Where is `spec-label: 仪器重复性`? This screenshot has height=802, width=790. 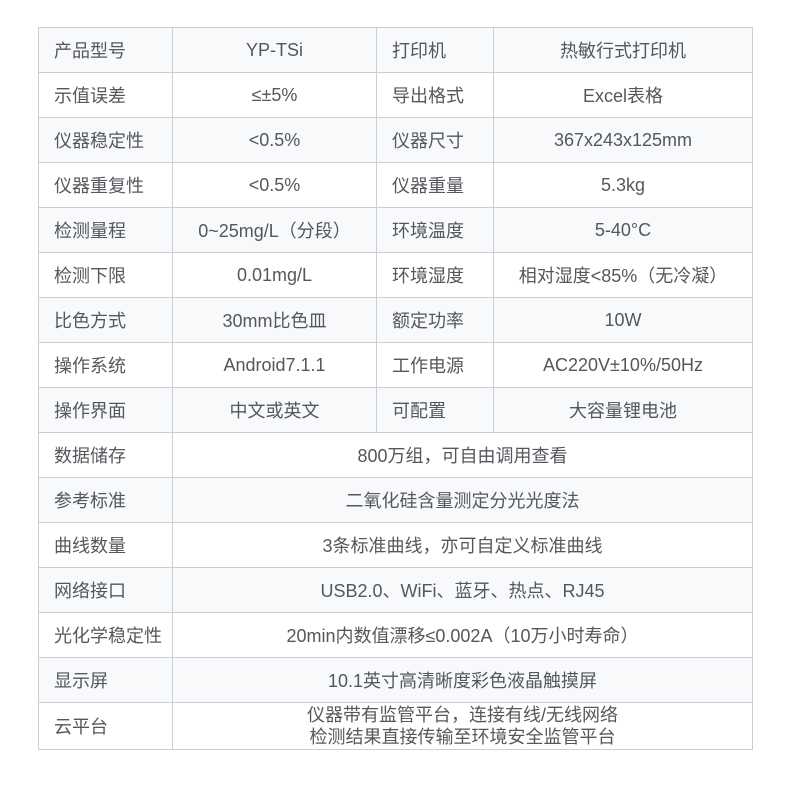 spec-label: 仪器重复性 is located at coordinates (105, 185).